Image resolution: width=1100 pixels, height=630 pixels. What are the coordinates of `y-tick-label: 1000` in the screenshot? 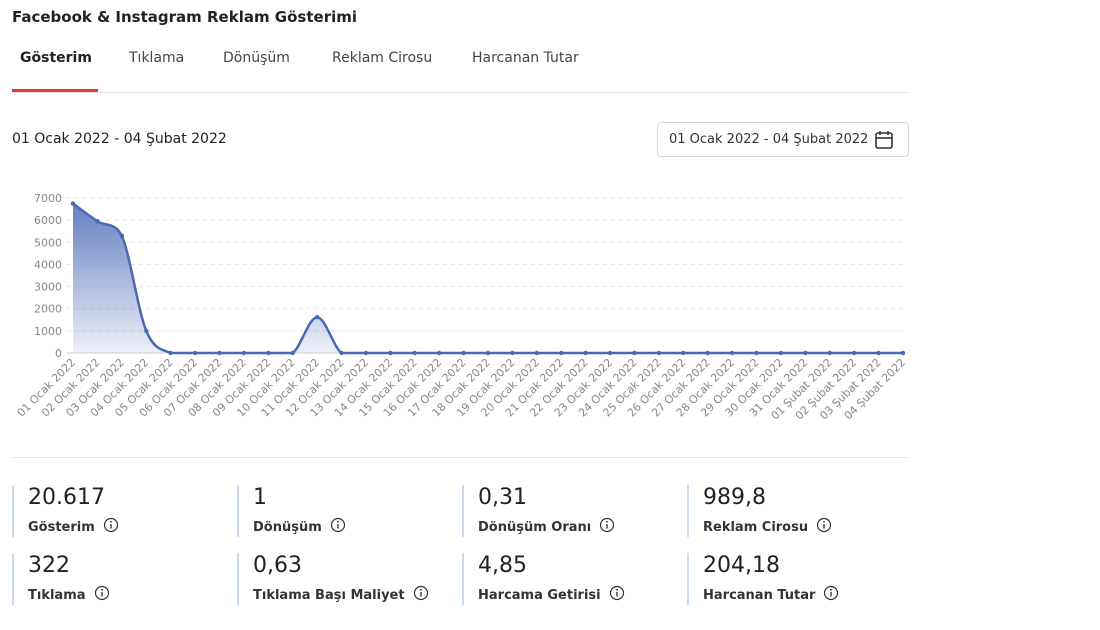 It's located at (48, 331).